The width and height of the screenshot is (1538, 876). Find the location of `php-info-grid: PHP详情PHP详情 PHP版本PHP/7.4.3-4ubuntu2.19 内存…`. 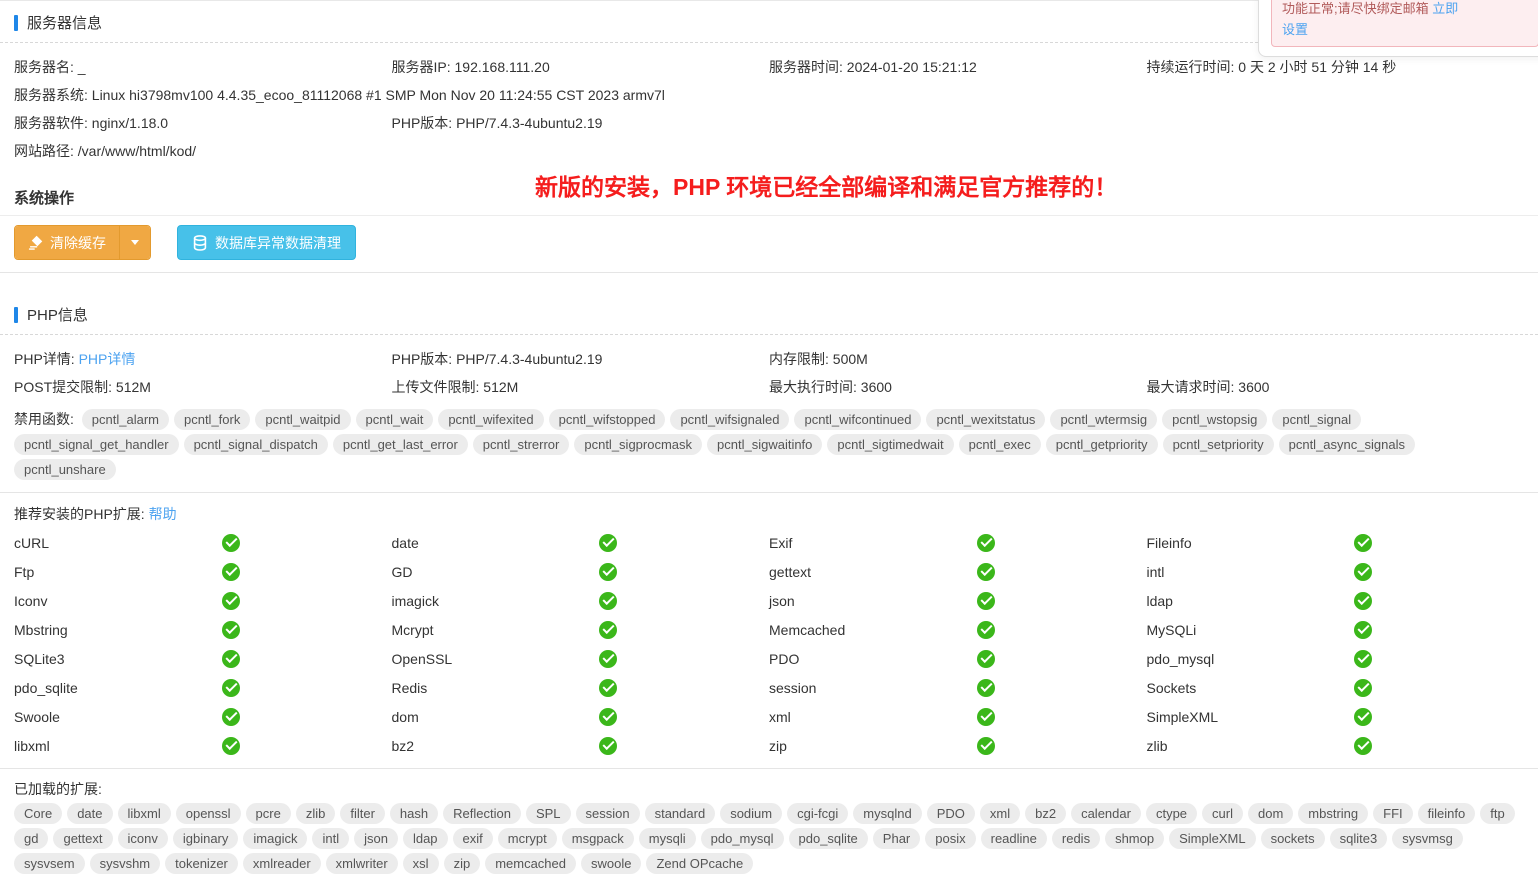

php-info-grid: PHP详情PHP详情 PHP版本PHP/7.4.3-4ubuntu2.19 内存… is located at coordinates (769, 373).